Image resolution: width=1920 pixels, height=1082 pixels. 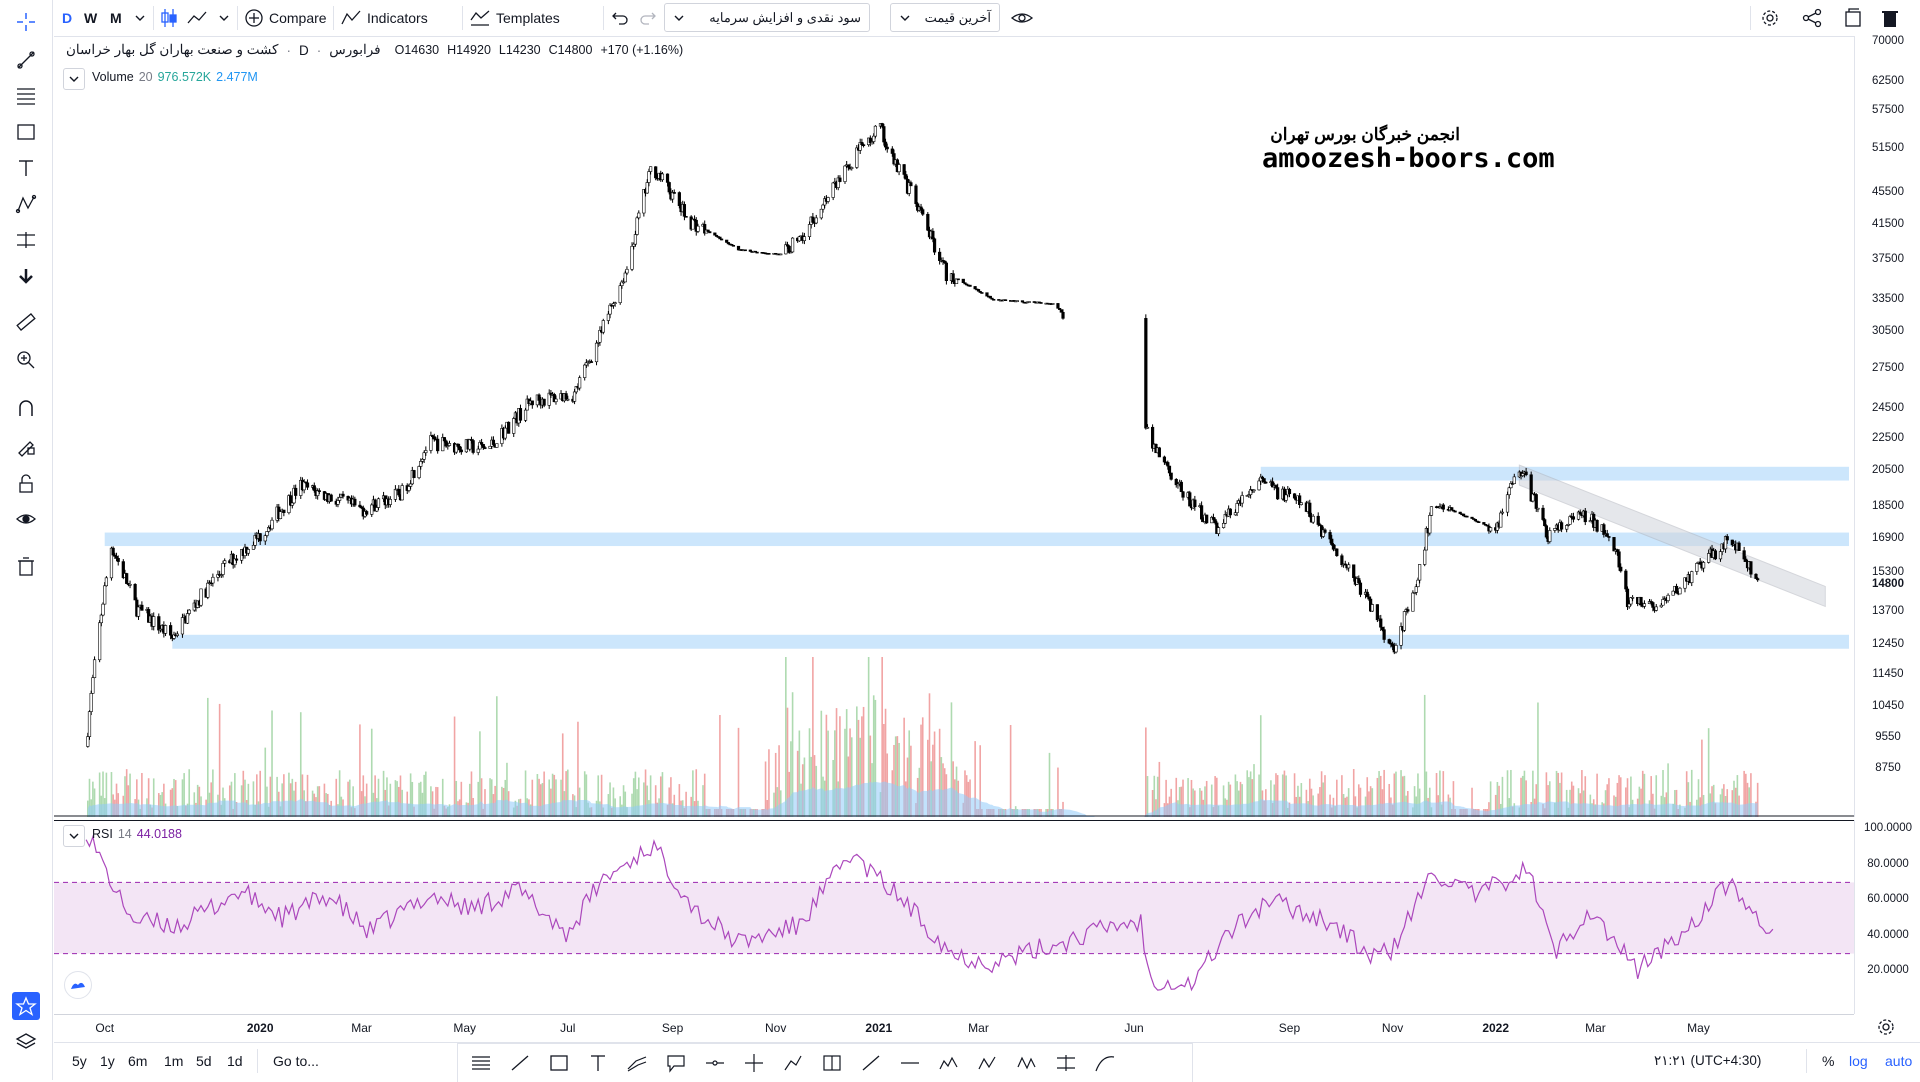 I want to click on fib-retracement-icon, so click(x=26, y=96).